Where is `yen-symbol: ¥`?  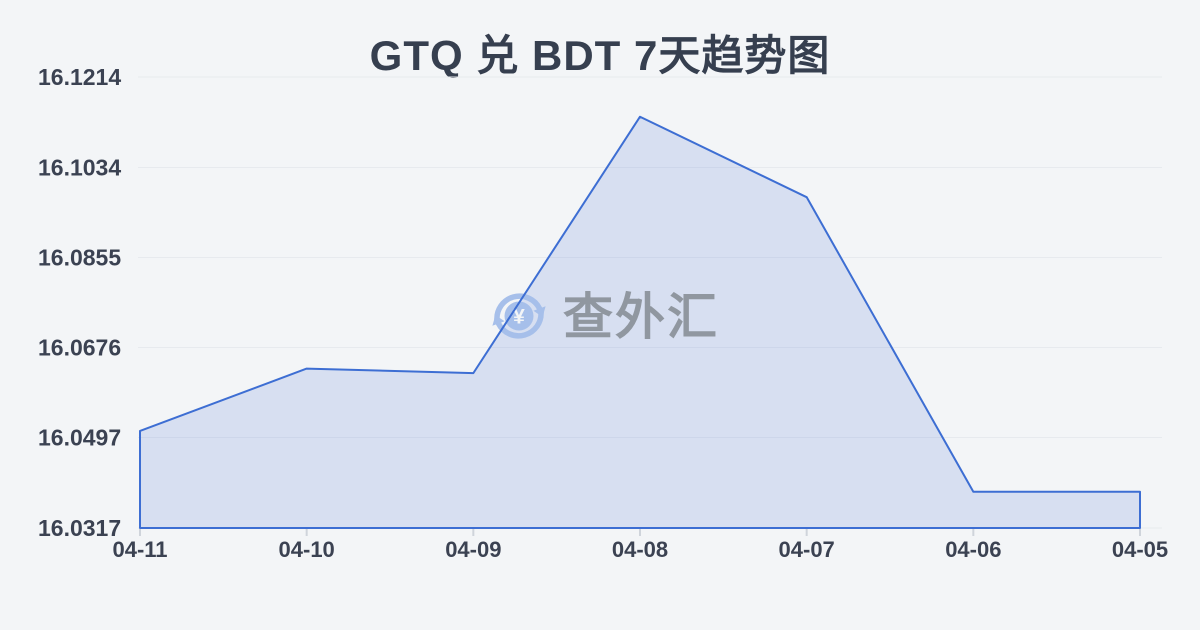
yen-symbol: ¥ is located at coordinates (519, 317).